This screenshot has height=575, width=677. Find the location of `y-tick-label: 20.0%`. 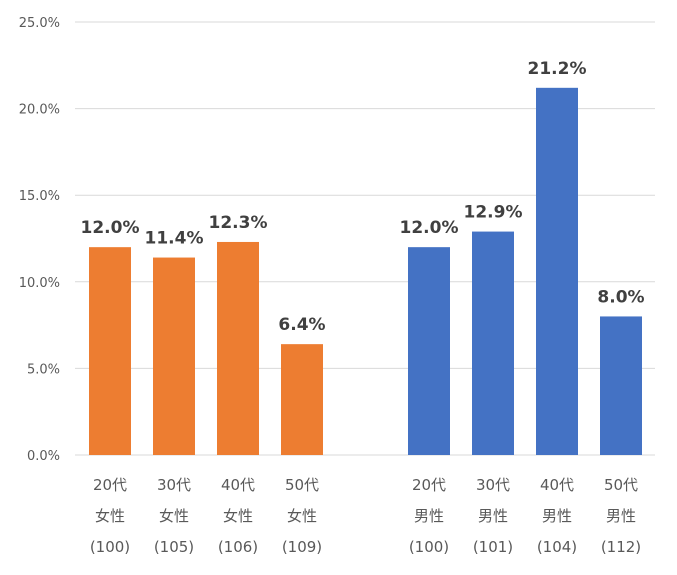

y-tick-label: 20.0% is located at coordinates (39, 110).